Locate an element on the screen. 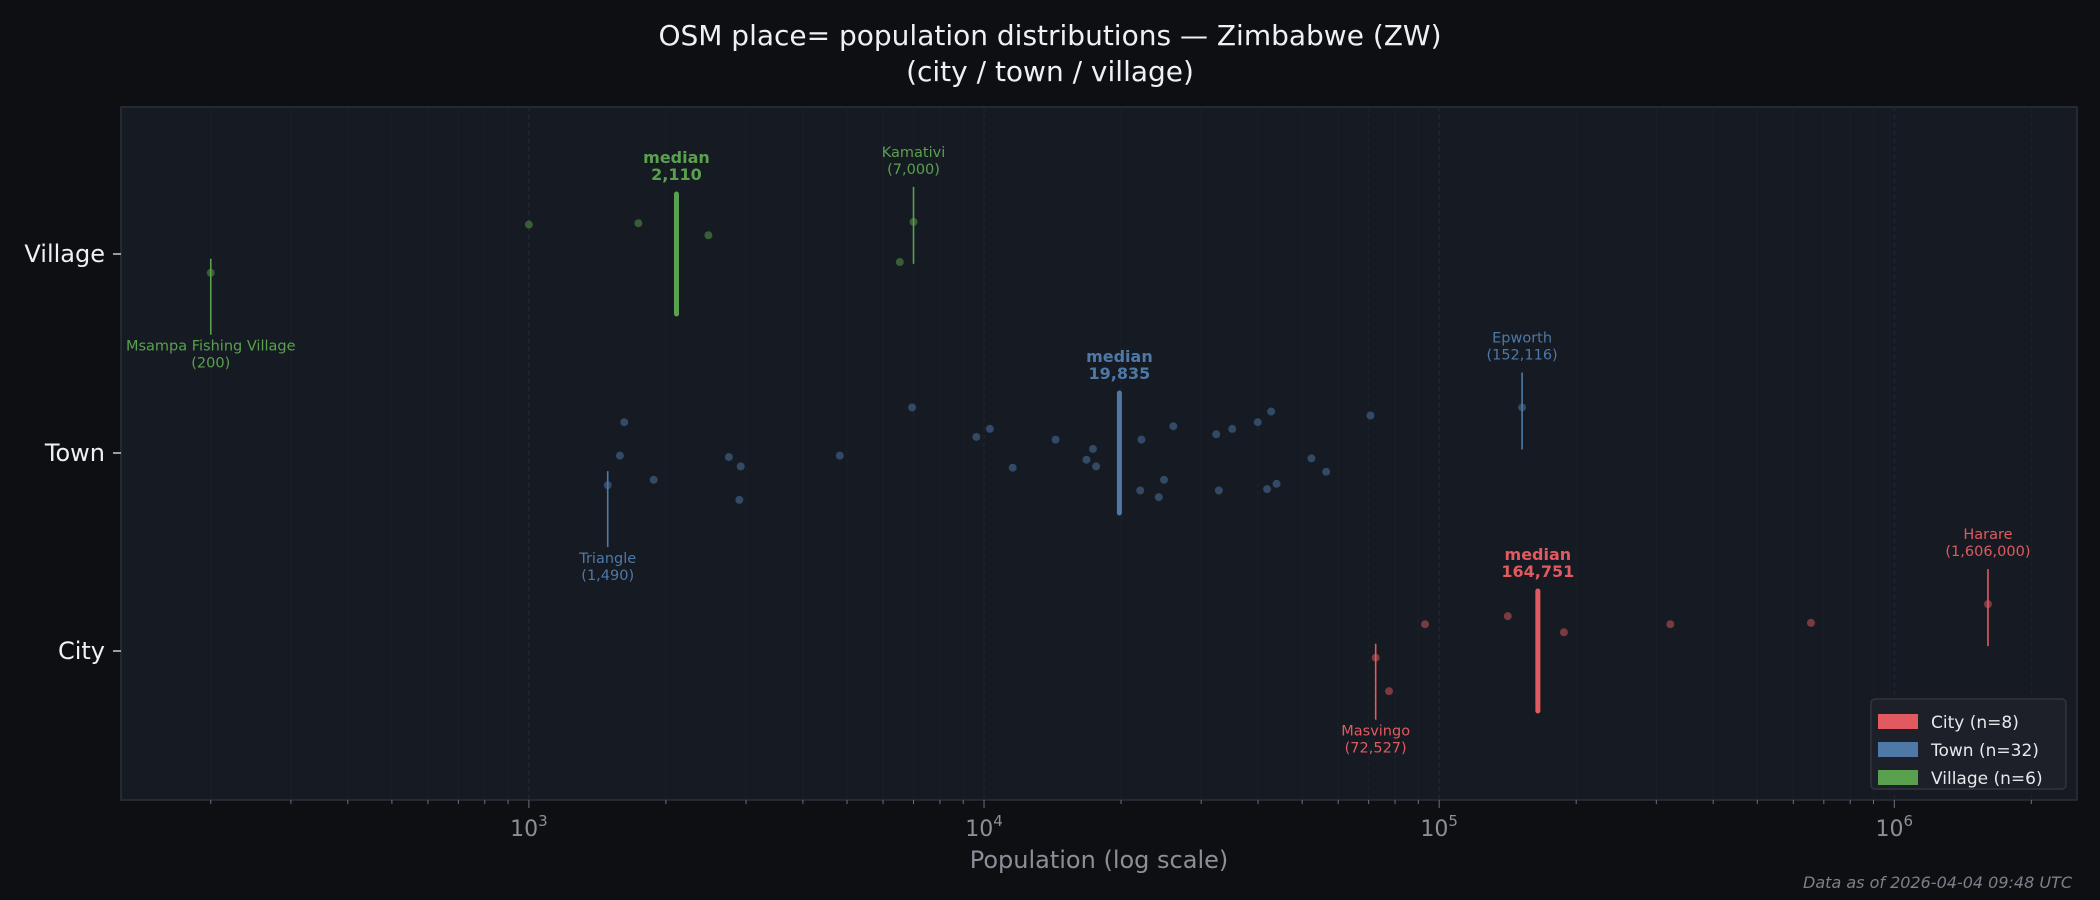  town-annotation-value: (1,490) is located at coordinates (607, 576).